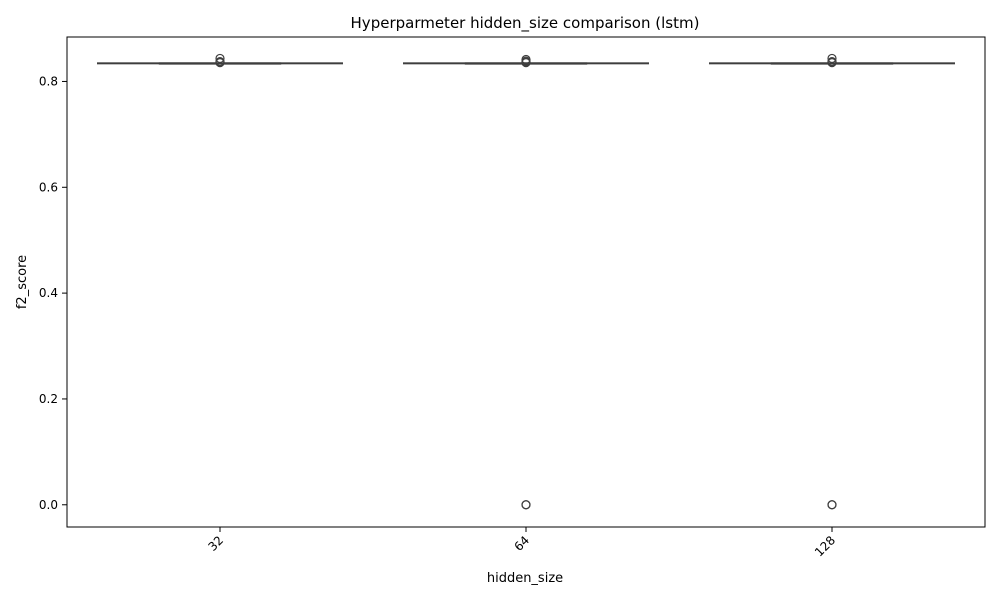 Image resolution: width=1000 pixels, height=600 pixels. I want to click on y-tick-label: 0.6, so click(48, 187).